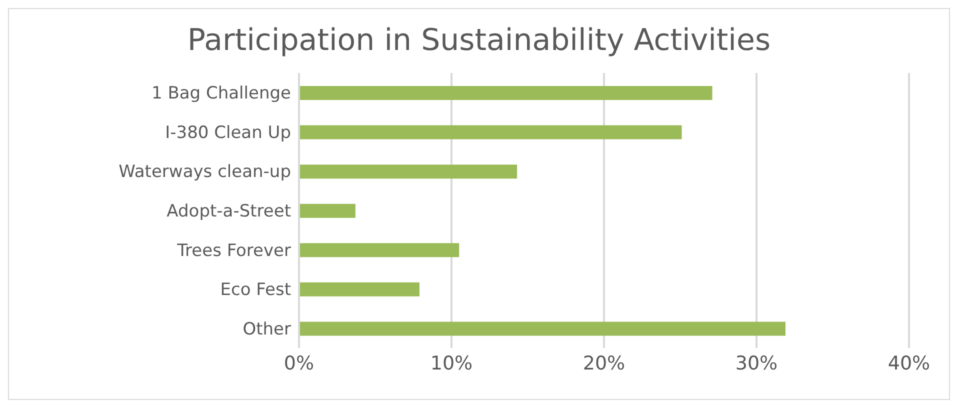 The image size is (956, 406). What do you see at coordinates (228, 132) in the screenshot?
I see `y-tick-label: I-380 Clean Up` at bounding box center [228, 132].